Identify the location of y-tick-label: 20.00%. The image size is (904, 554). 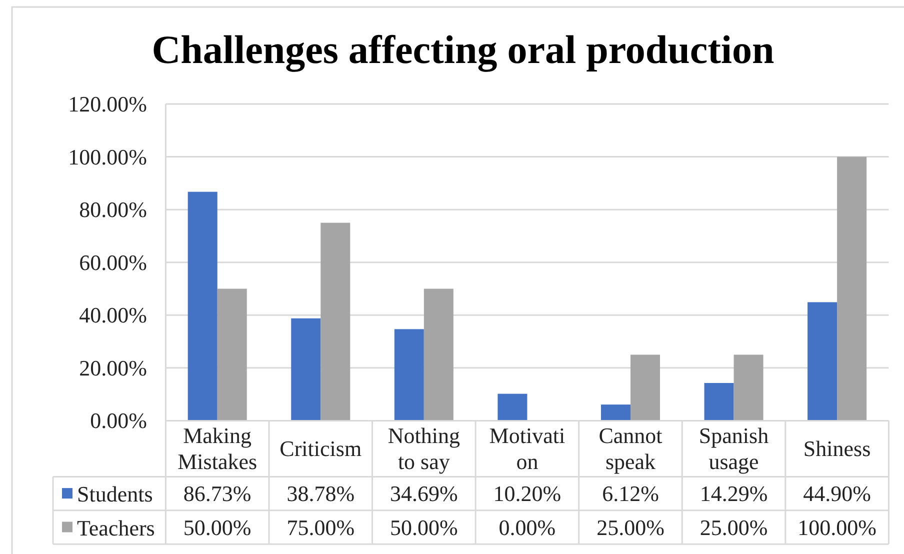
(113, 367).